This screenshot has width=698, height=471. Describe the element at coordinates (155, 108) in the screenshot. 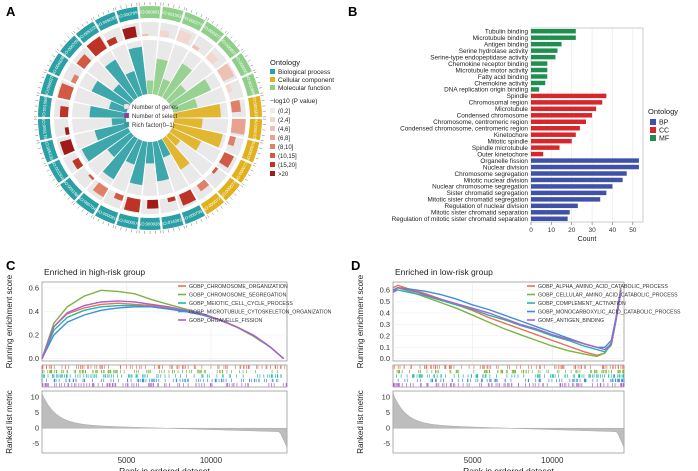

I see `inner-legend-label: Number of genes` at that location.